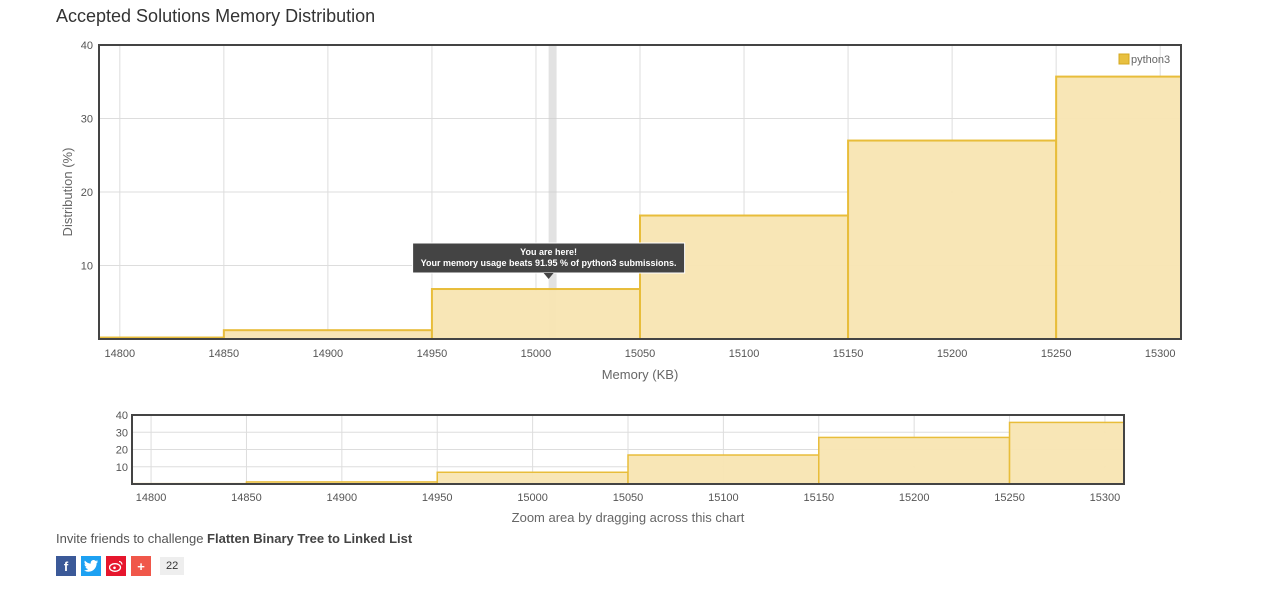 This screenshot has height=596, width=1273. I want to click on page-title: Accepted Solutions Memory Distribution, so click(216, 16).